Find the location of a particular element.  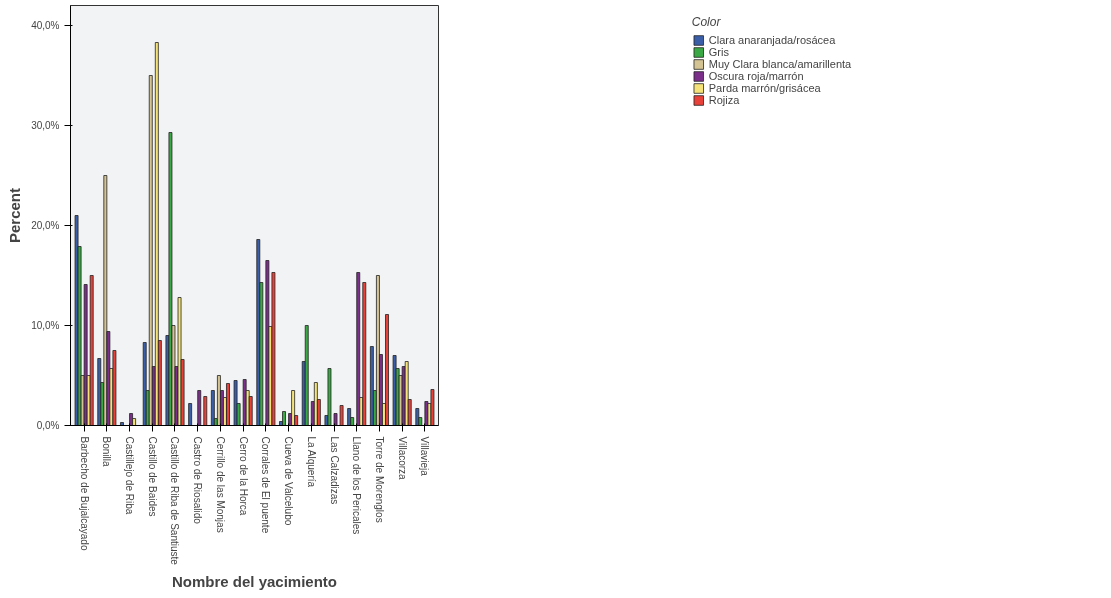

x-tick-label: La Alquería is located at coordinates (311, 462).